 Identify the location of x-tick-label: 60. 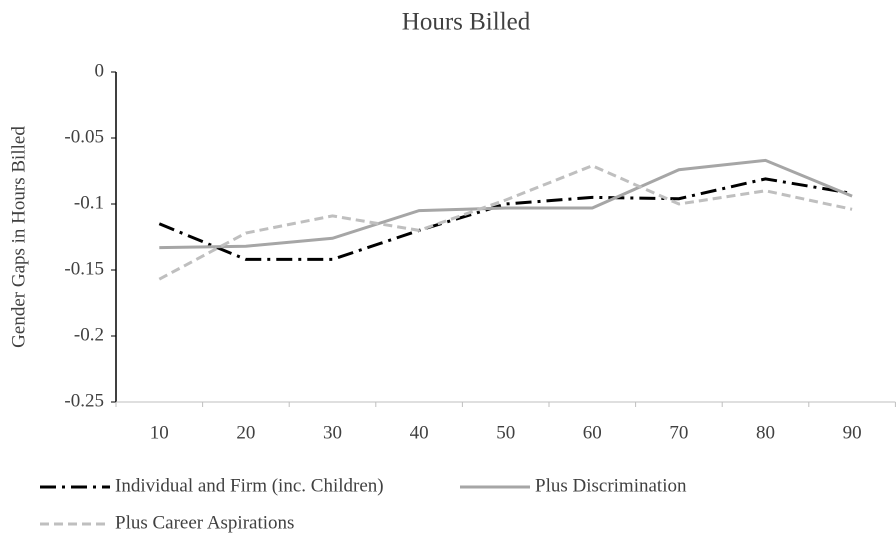
(592, 432).